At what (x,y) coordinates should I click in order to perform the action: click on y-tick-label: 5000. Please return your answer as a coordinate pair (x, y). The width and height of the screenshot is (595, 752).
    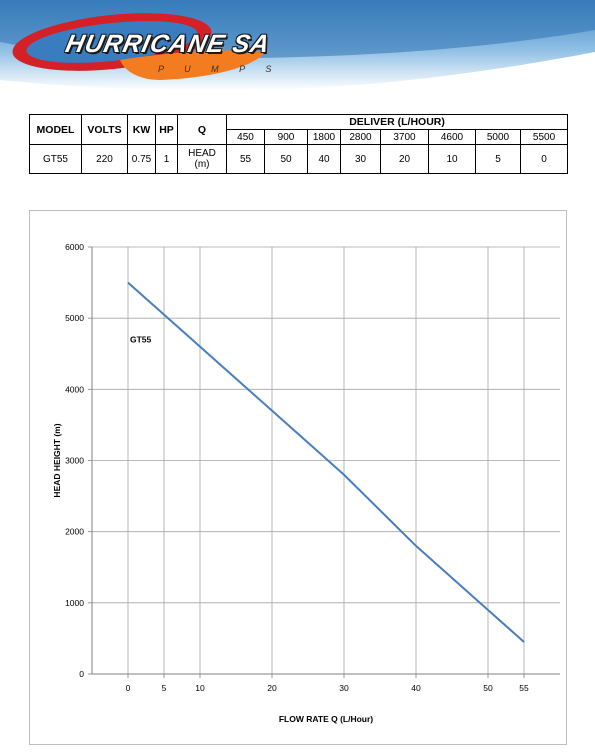
    Looking at the image, I should click on (74, 318).